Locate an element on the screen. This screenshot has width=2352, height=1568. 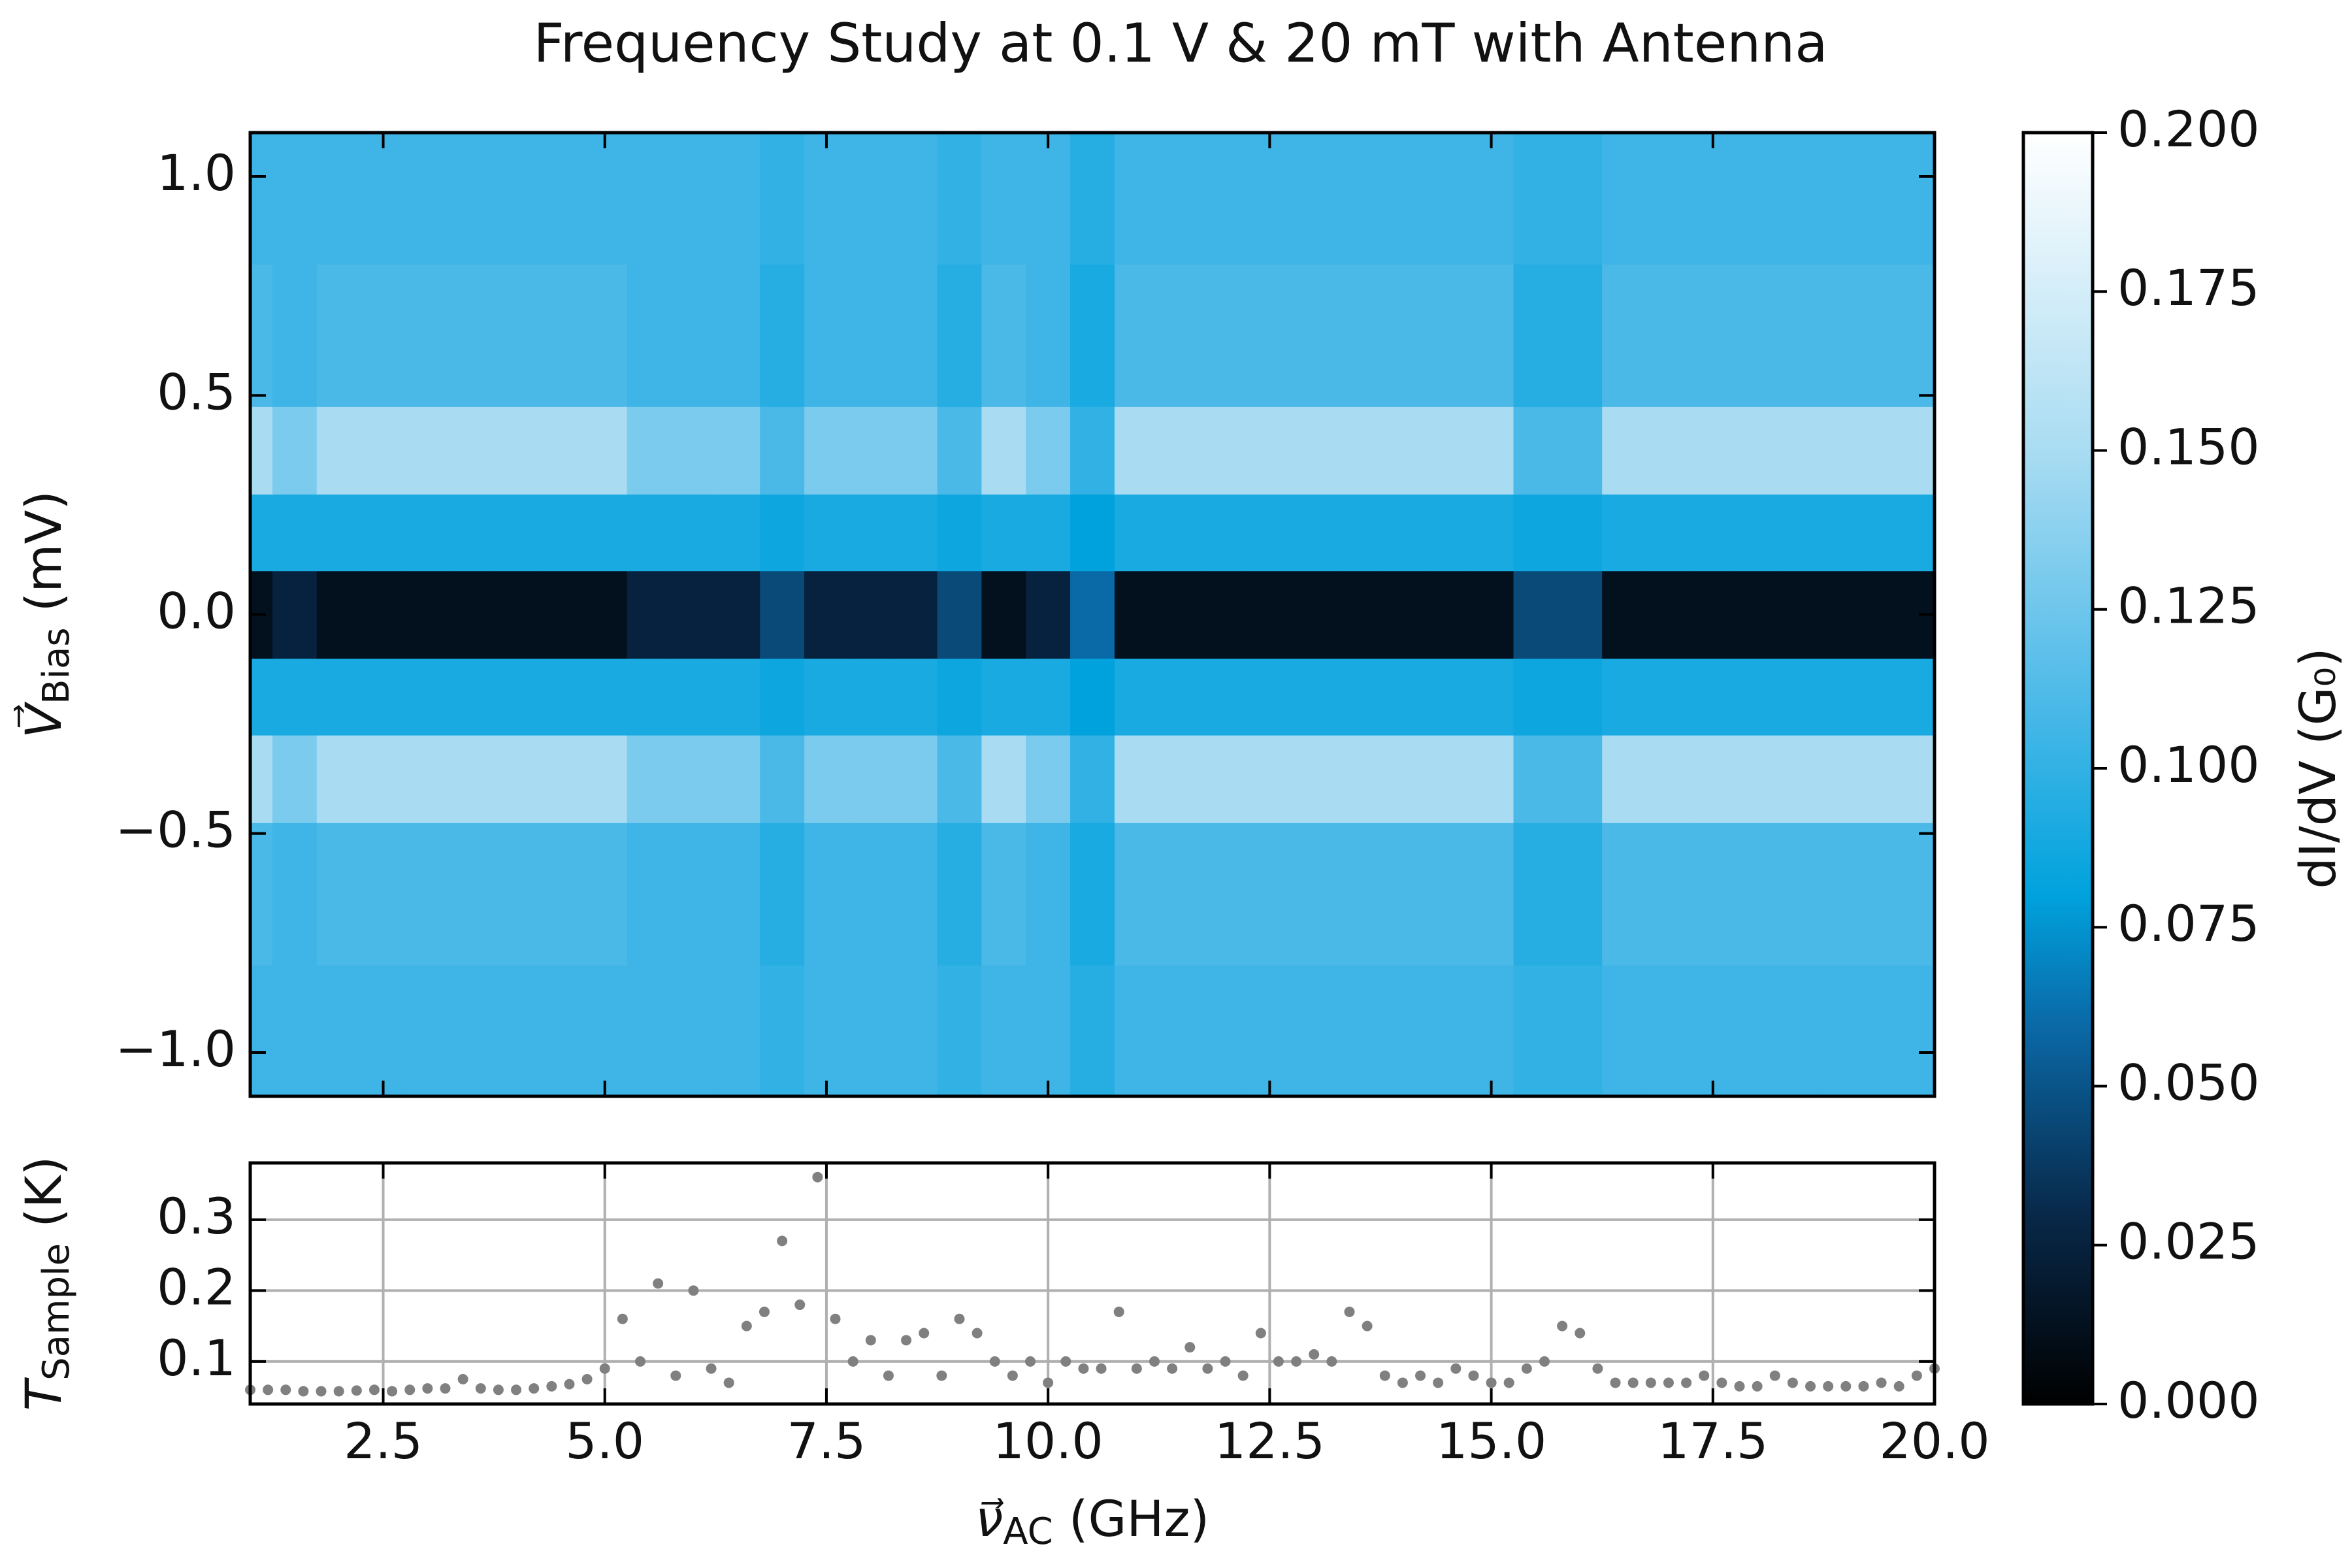
y-axis-label: V⃗Bias (mV) is located at coordinates (46, 614).